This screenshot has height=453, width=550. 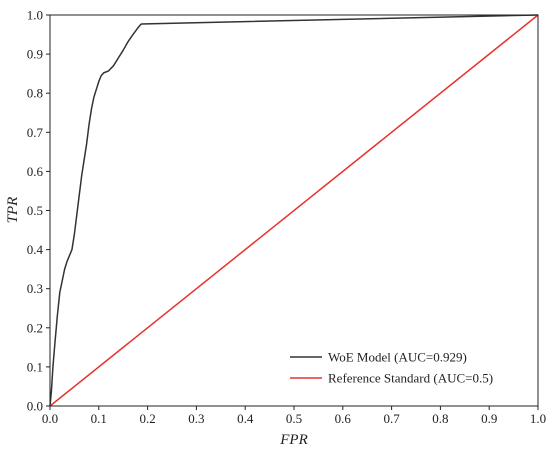 I want to click on x-tick-label: 0.5, so click(x=294, y=418).